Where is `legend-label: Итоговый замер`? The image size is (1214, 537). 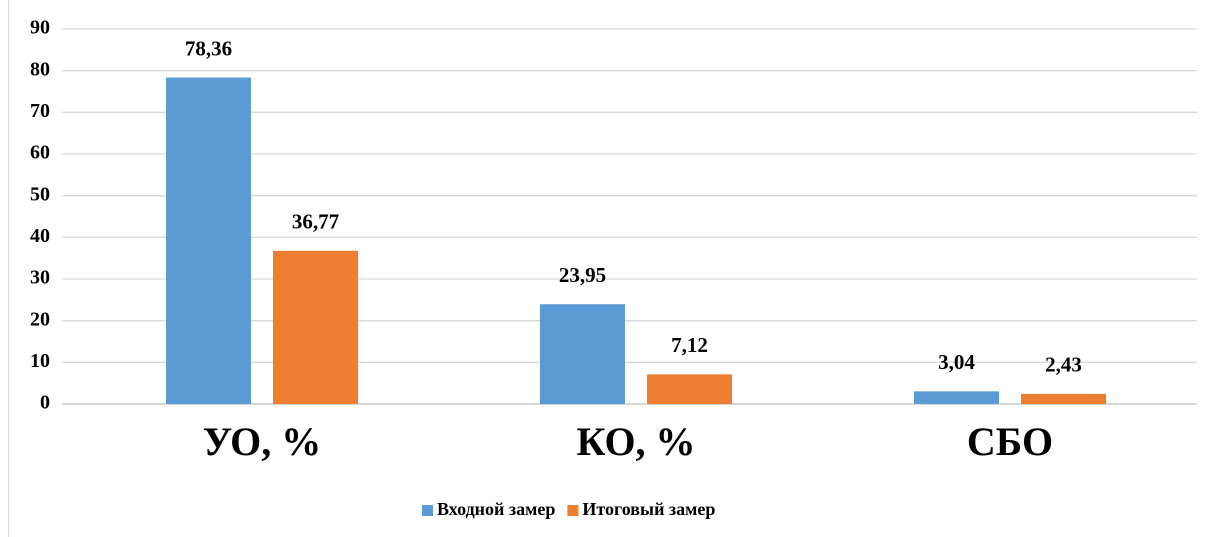 legend-label: Итоговый замер is located at coordinates (648, 509).